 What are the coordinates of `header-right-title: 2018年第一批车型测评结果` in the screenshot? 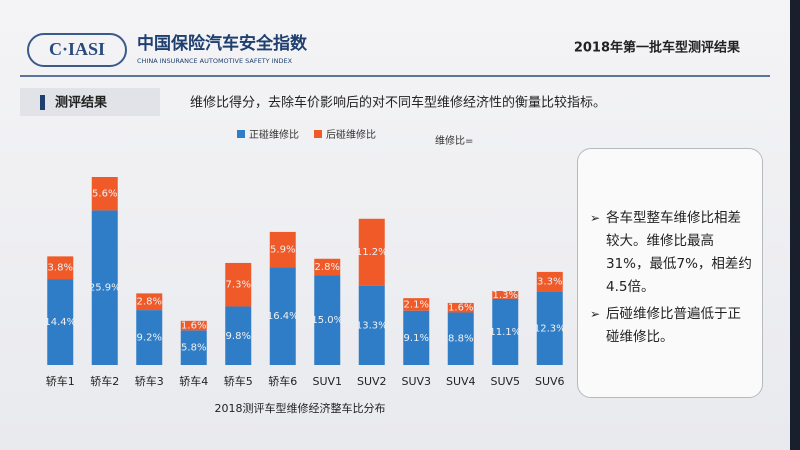 It's located at (657, 48).